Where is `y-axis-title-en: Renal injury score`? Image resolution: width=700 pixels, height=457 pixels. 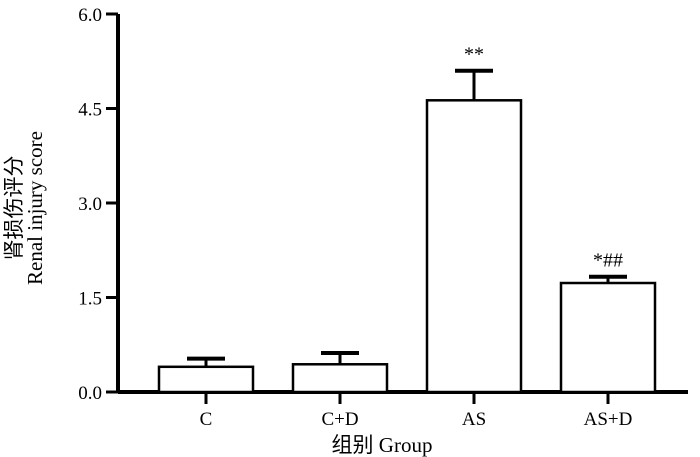 y-axis-title-en: Renal injury score is located at coordinates (35, 208).